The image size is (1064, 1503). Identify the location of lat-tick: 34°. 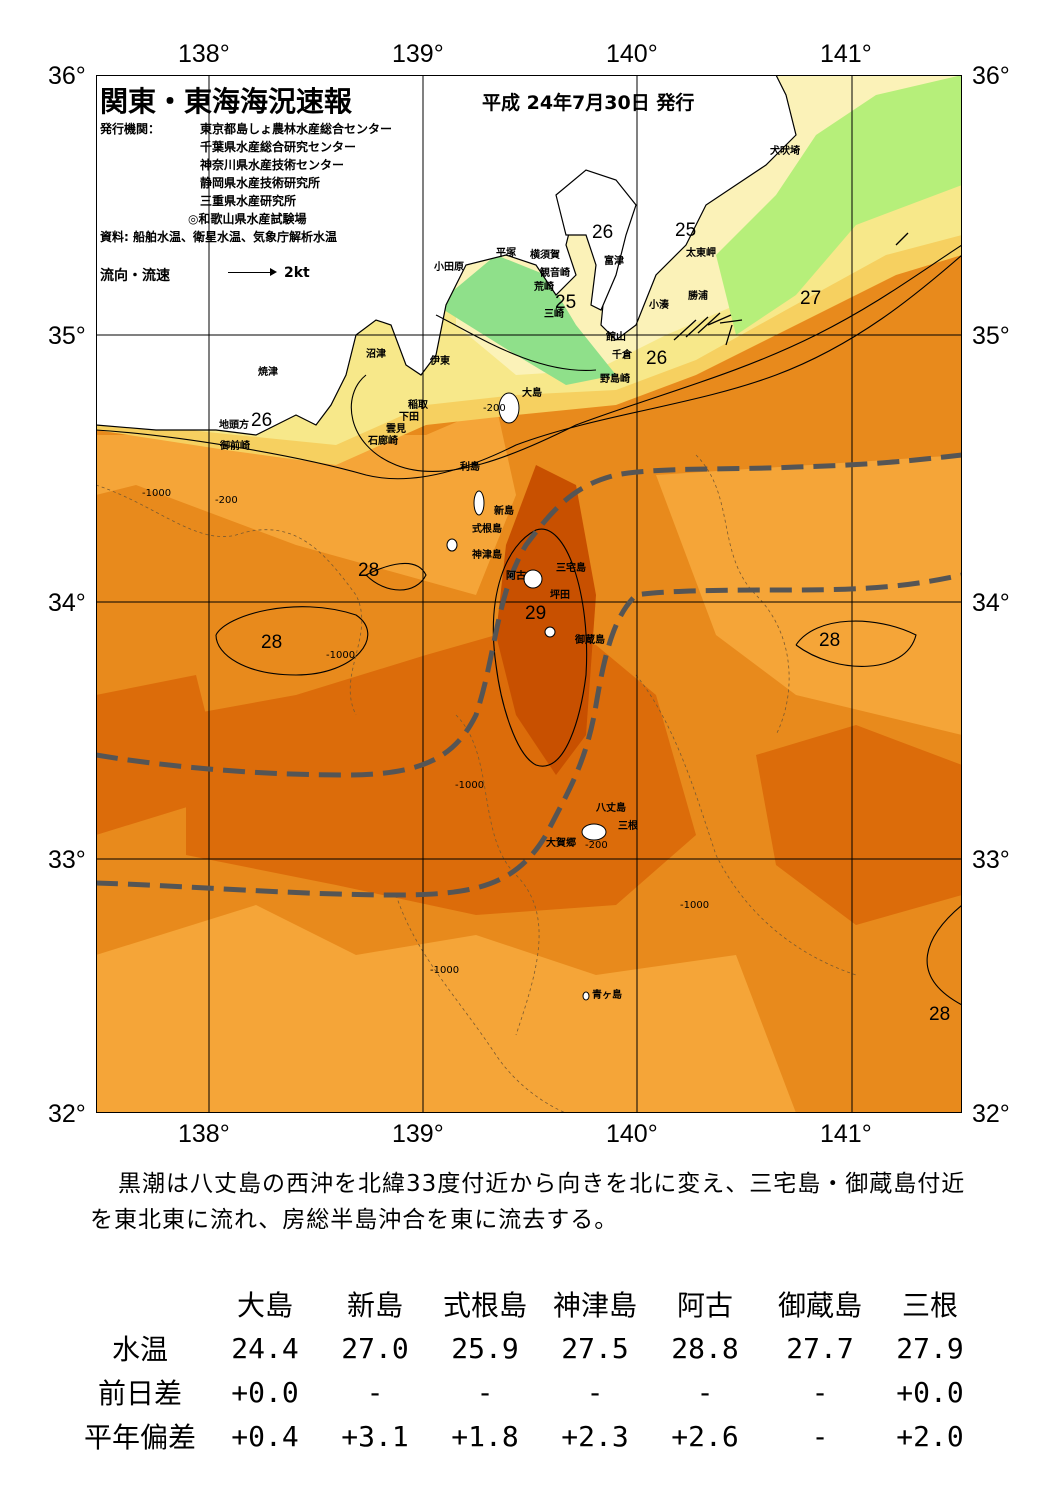
(67, 603).